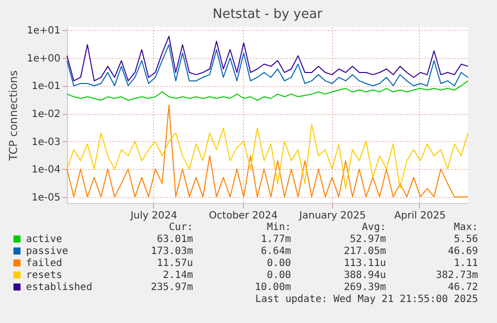 The width and height of the screenshot is (497, 323). Describe the element at coordinates (43, 58) in the screenshot. I see `y-tick-label: 1e+00` at that location.